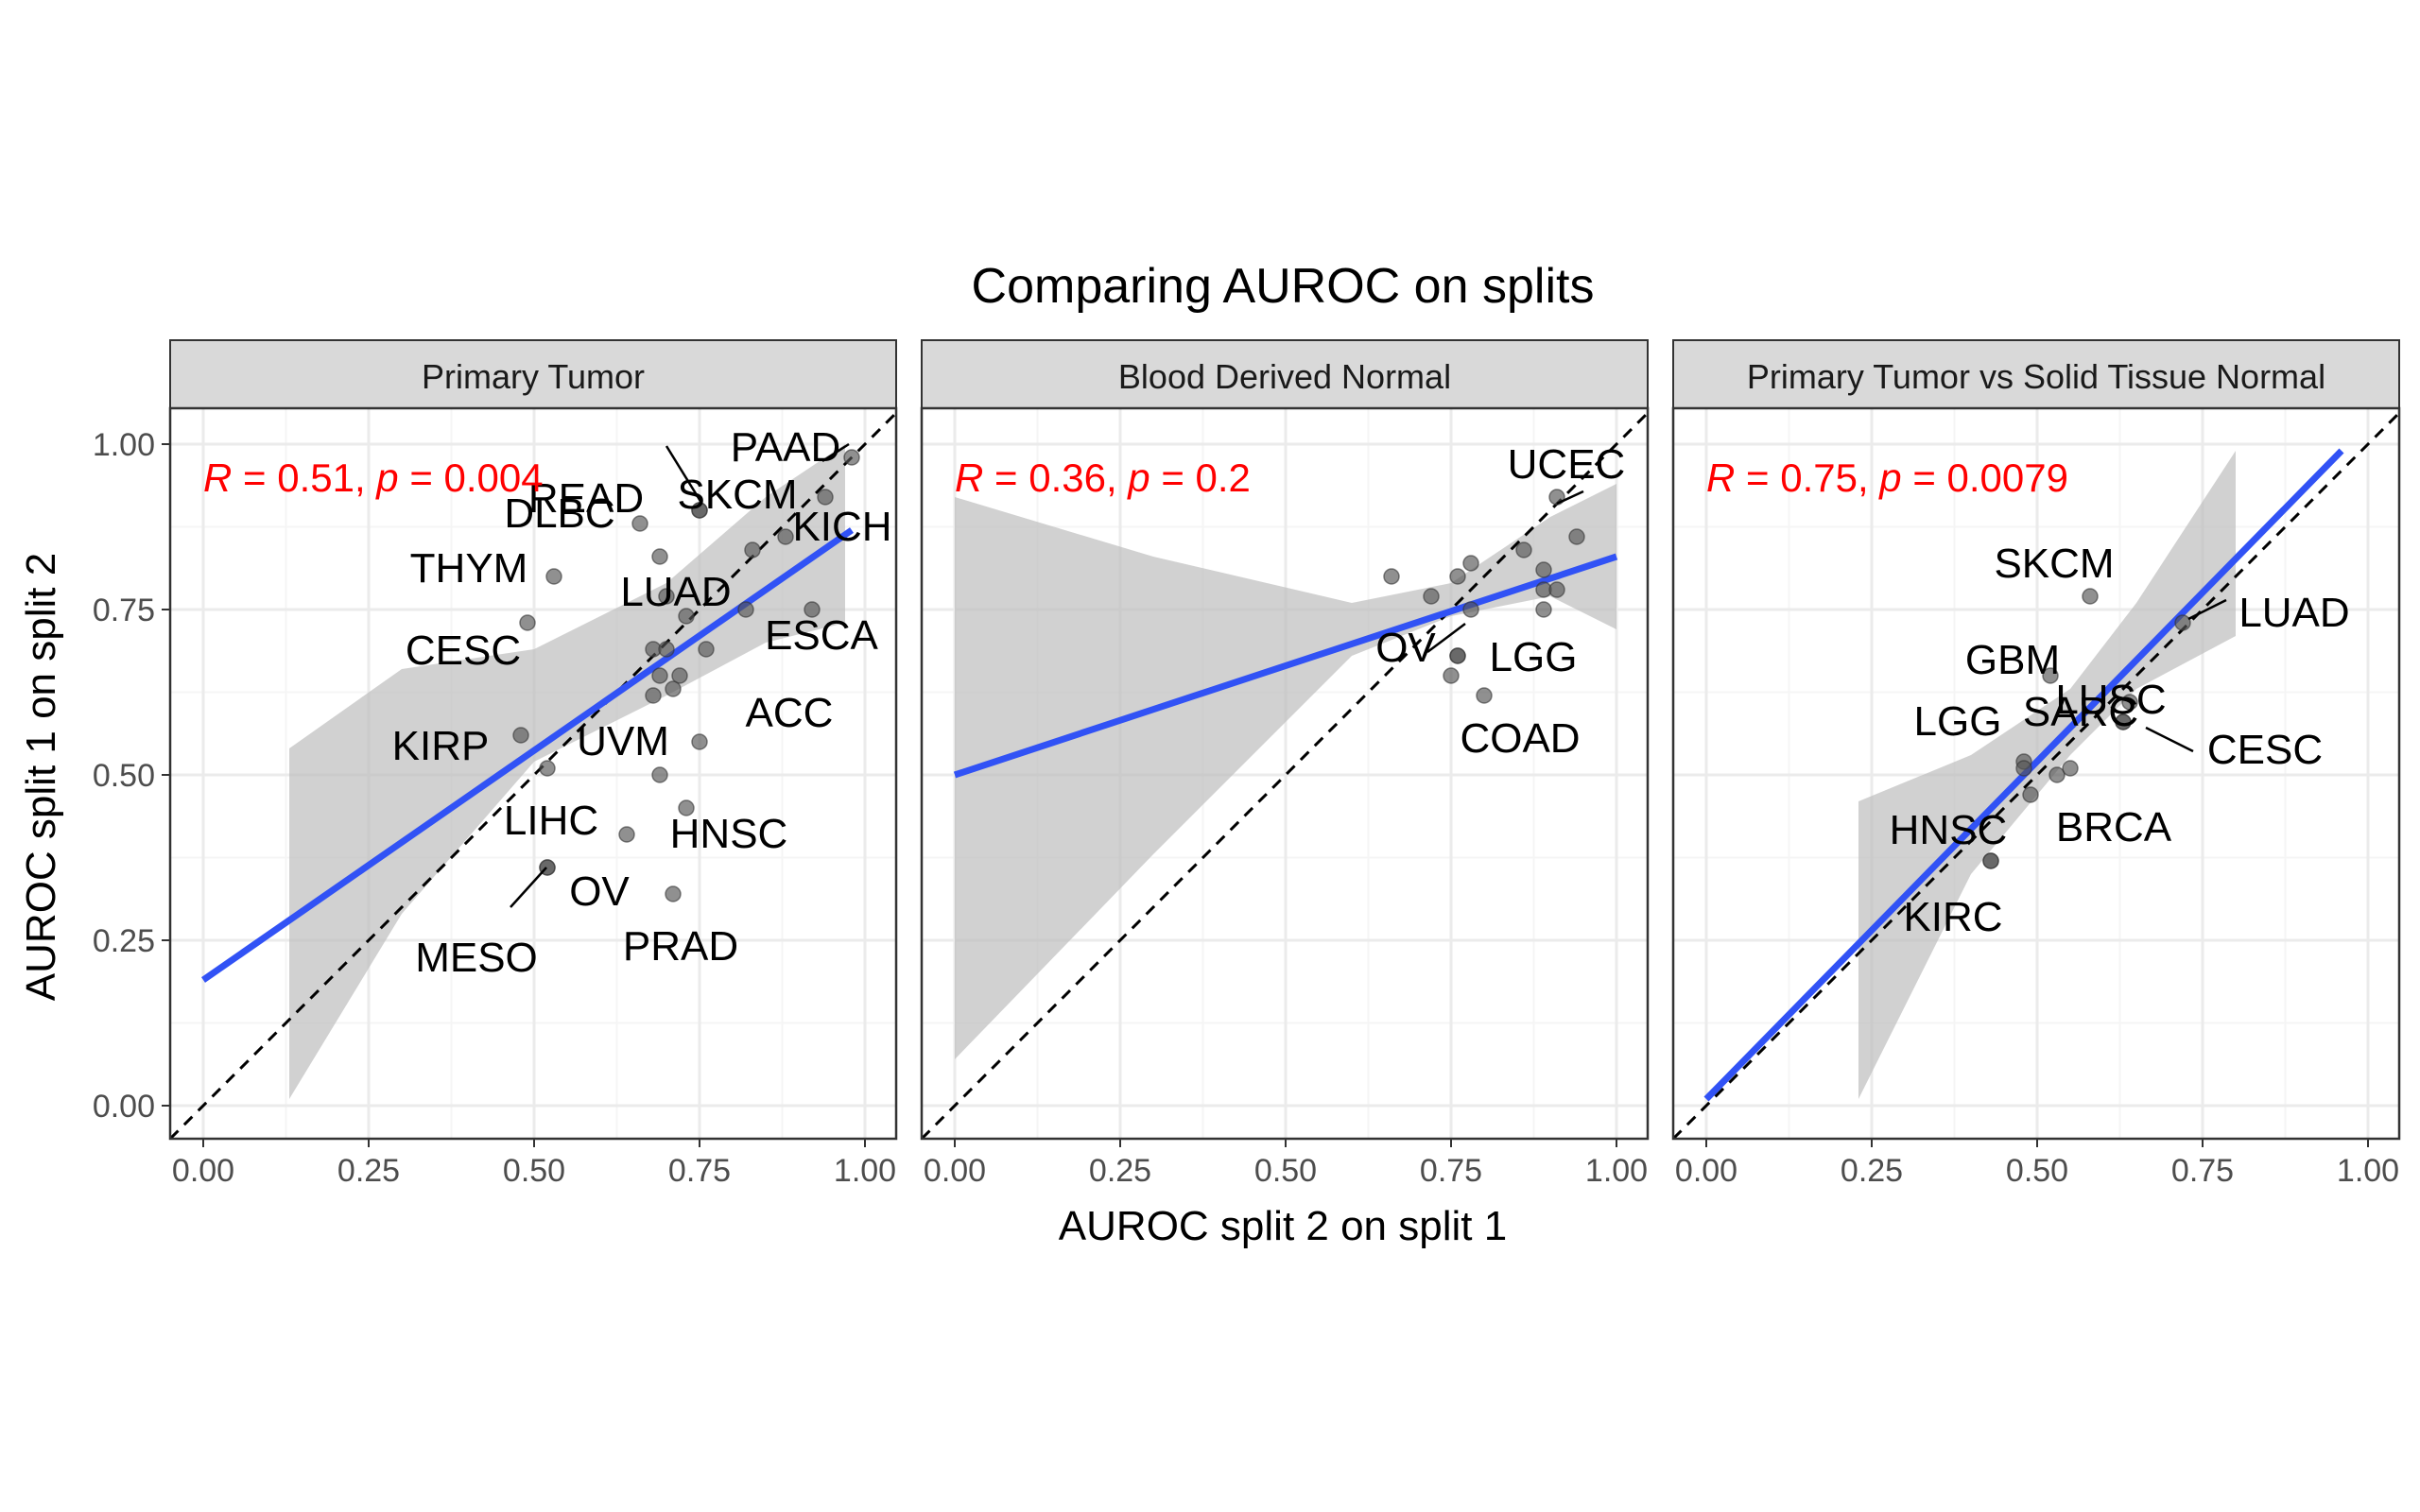 The image size is (2420, 1512). What do you see at coordinates (559, 513) in the screenshot?
I see `point-label: DLBC` at bounding box center [559, 513].